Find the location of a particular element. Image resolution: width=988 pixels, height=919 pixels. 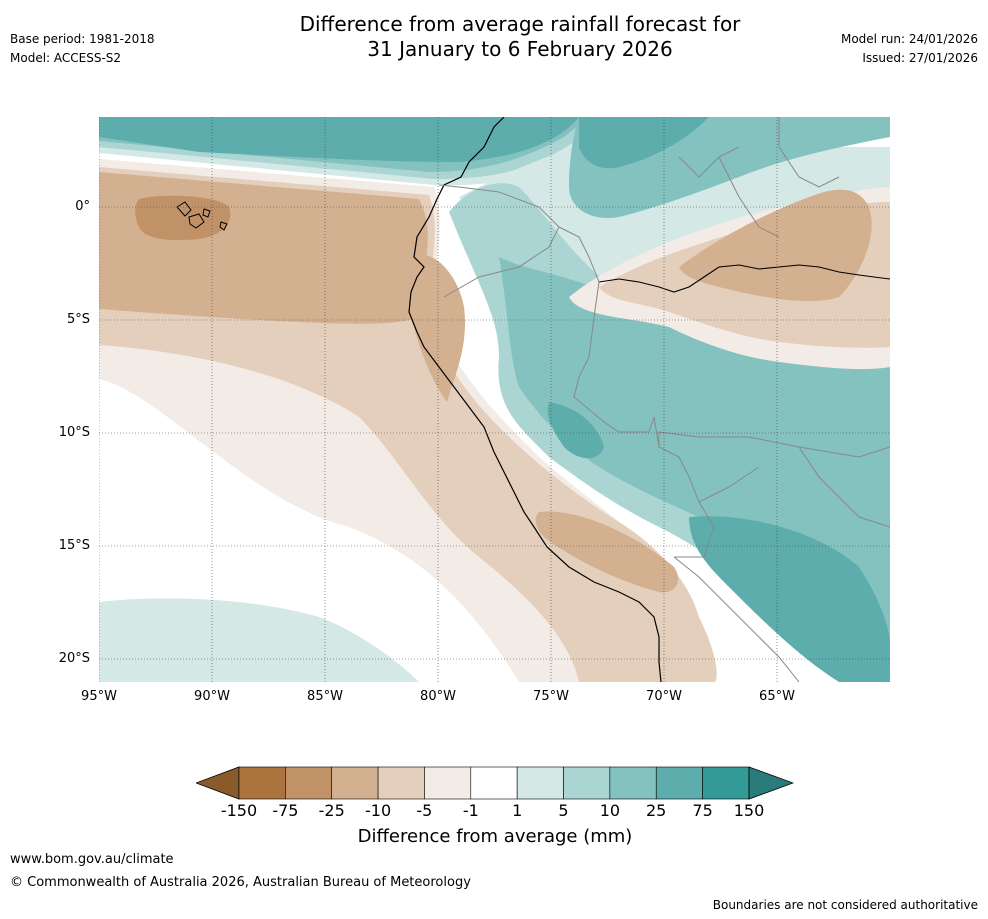

colorbar-tick-label: -150 is located at coordinates (239, 810).